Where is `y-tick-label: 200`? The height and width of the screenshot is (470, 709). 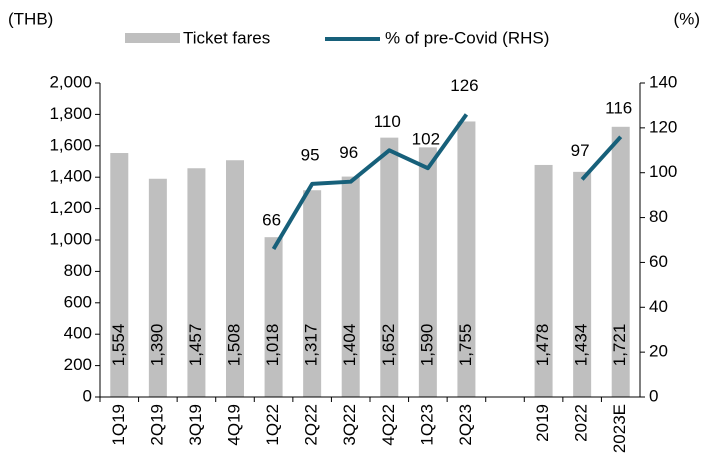 y-tick-label: 200 is located at coordinates (78, 364).